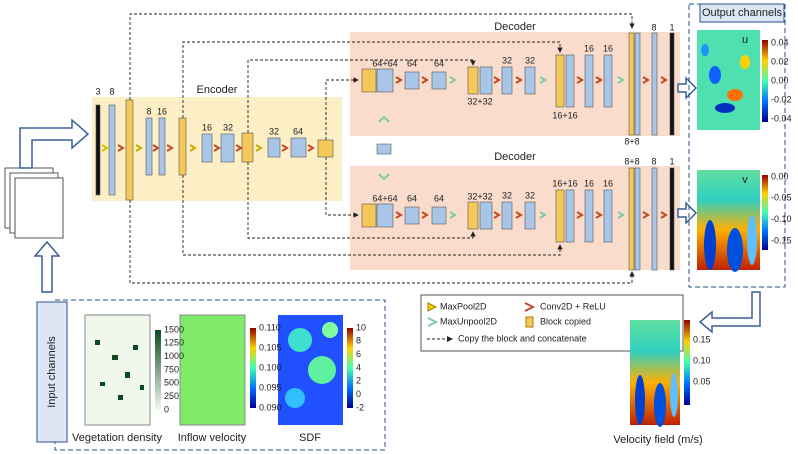  Describe the element at coordinates (310, 438) in the screenshot. I see `caption: SDF` at that location.